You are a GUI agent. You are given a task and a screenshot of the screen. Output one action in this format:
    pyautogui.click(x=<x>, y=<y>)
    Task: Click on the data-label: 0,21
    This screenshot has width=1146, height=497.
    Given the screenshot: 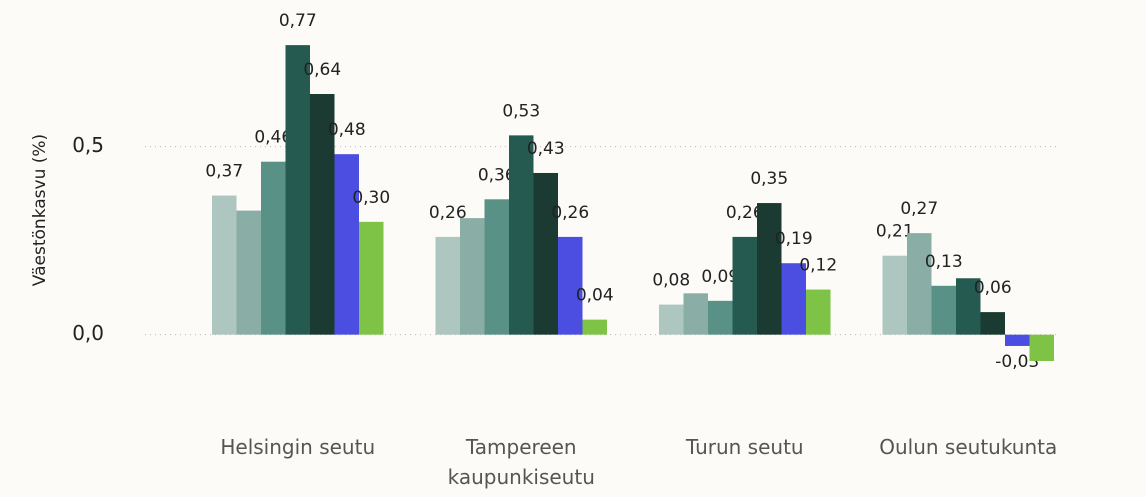 What is the action you would take?
    pyautogui.click(x=895, y=232)
    